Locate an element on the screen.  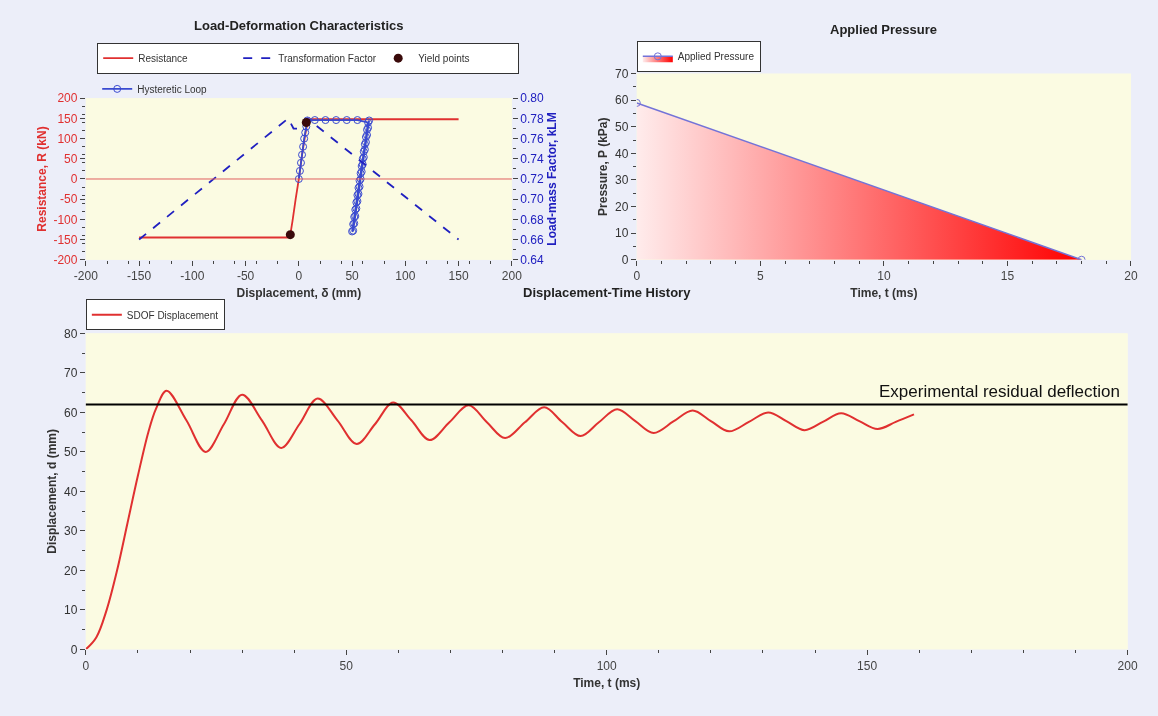
x-tick-label: -150 is located at coordinates (139, 276).